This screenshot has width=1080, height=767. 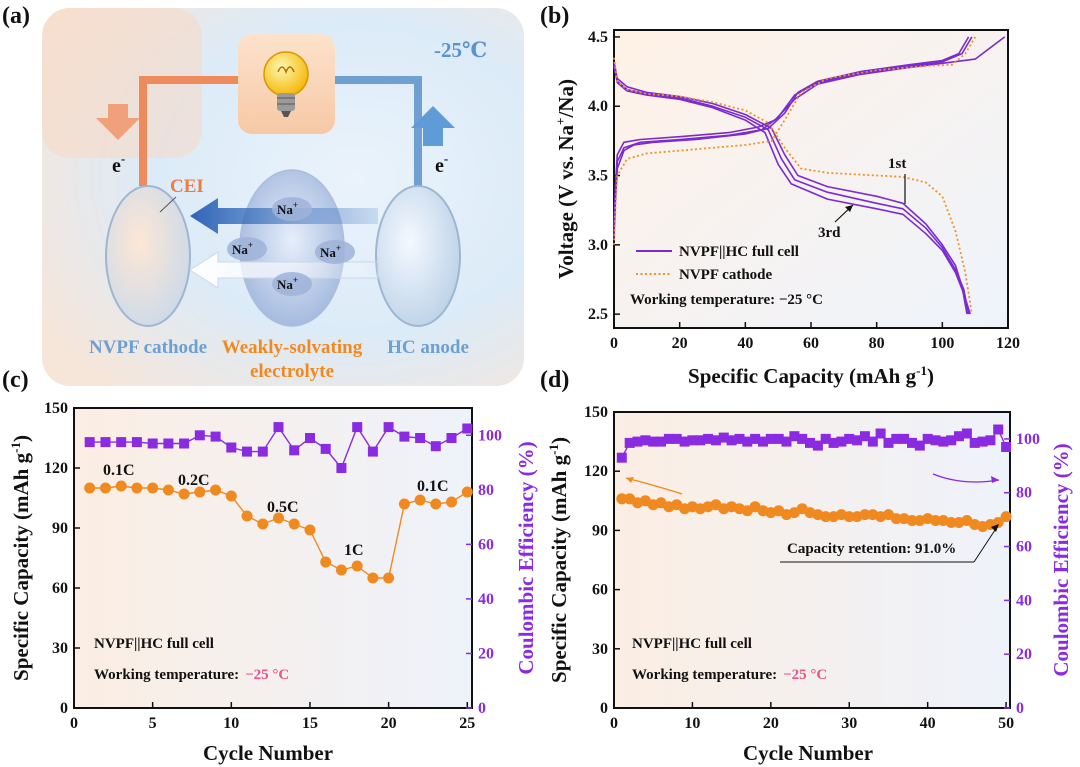 I want to click on x-tick-label: 50, so click(x=1006, y=723).